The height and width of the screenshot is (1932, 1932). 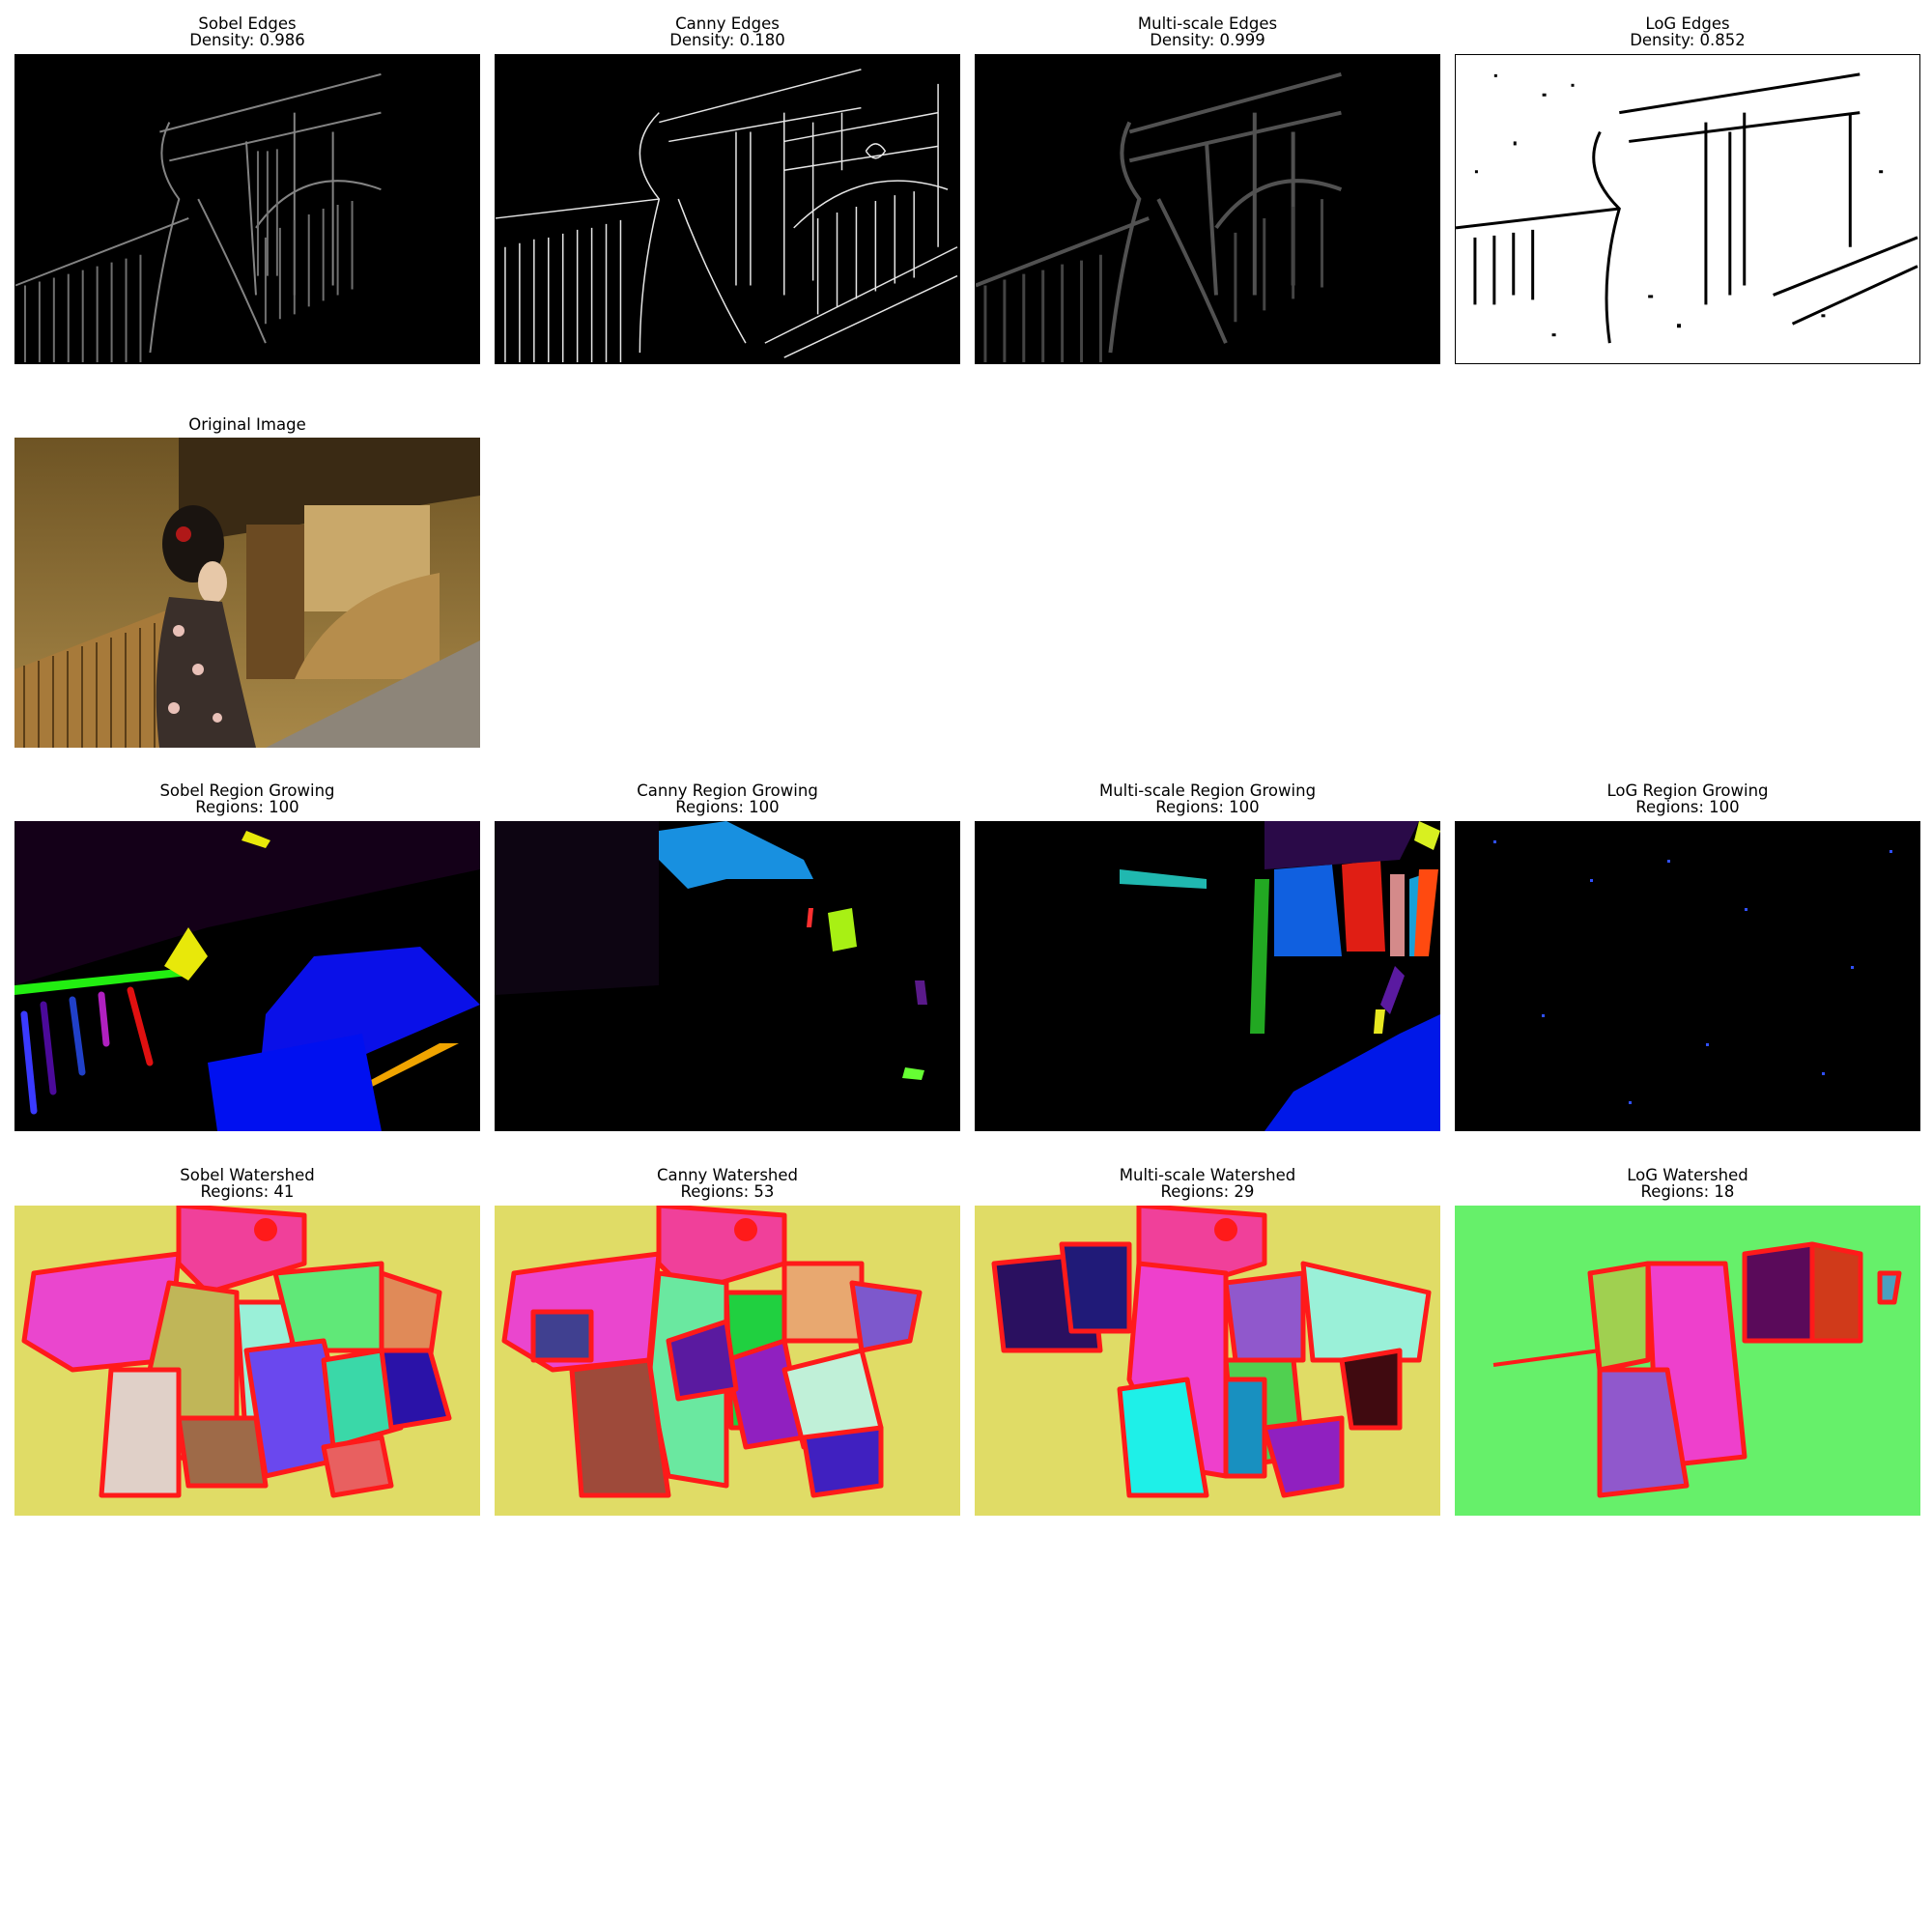 I want to click on title-text: LoG Edges, so click(x=1687, y=23).